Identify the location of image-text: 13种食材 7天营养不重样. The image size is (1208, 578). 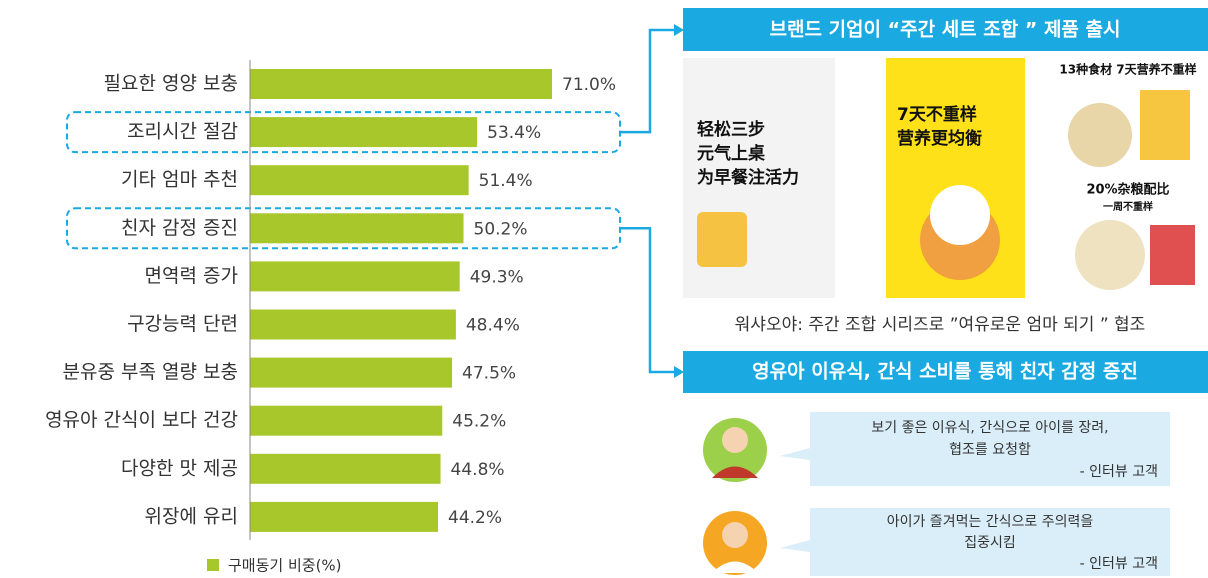
(1127, 69).